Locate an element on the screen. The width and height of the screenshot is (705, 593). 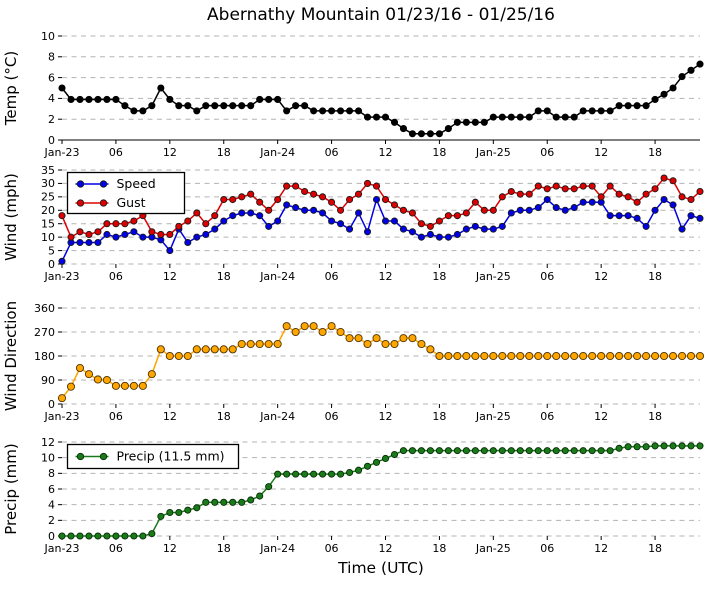
y-tick-label-precip: 10 is located at coordinates (48, 457).